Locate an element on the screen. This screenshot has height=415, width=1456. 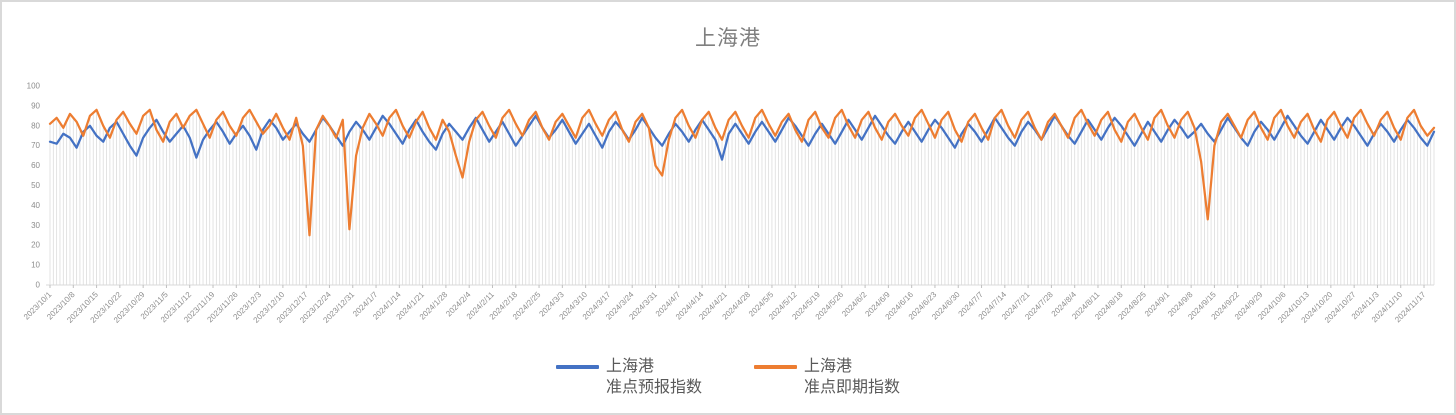
y-axis-label: 60 is located at coordinates (35, 165).